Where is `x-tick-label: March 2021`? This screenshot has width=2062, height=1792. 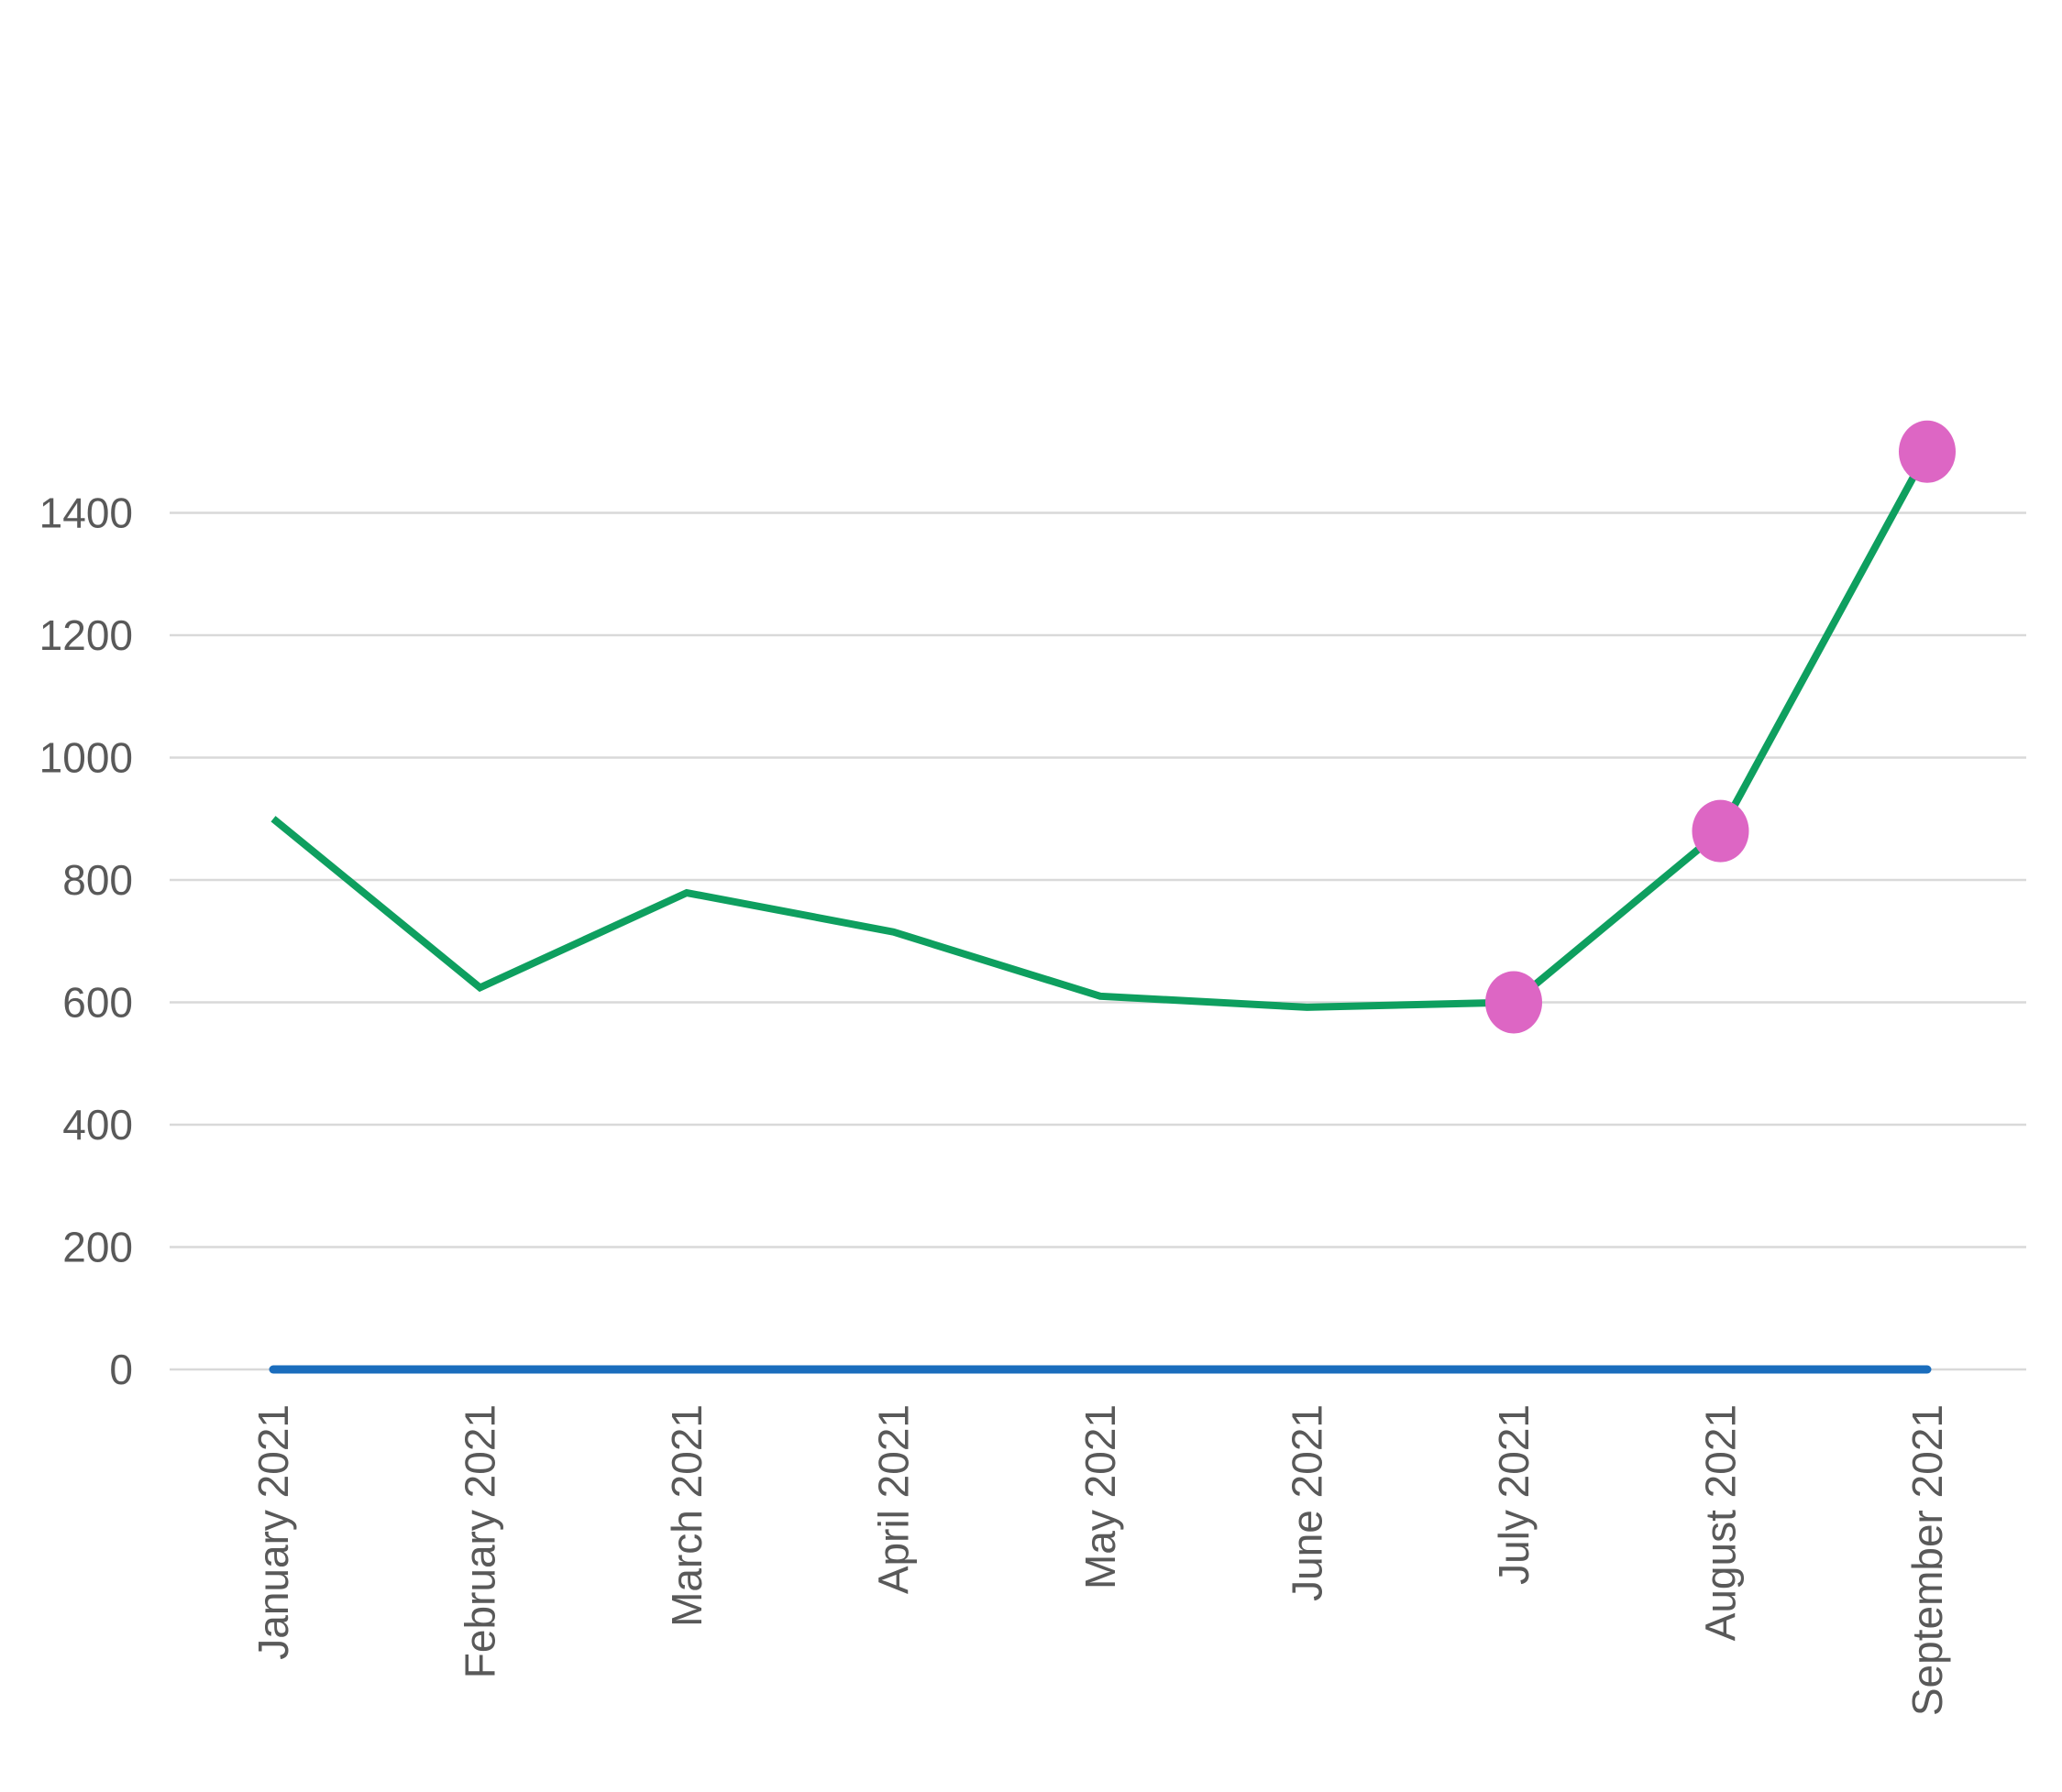
x-tick-label: March 2021 is located at coordinates (687, 1515).